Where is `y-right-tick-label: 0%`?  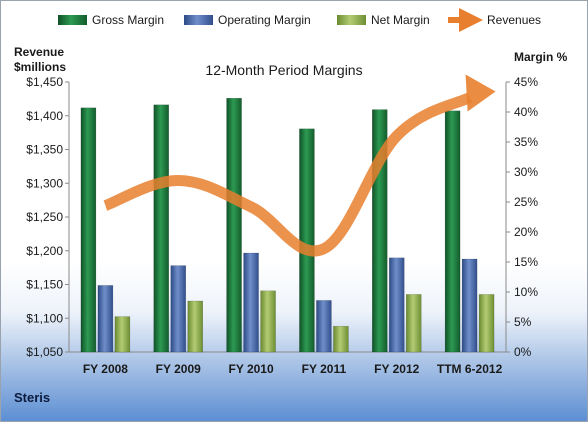 y-right-tick-label: 0% is located at coordinates (523, 352).